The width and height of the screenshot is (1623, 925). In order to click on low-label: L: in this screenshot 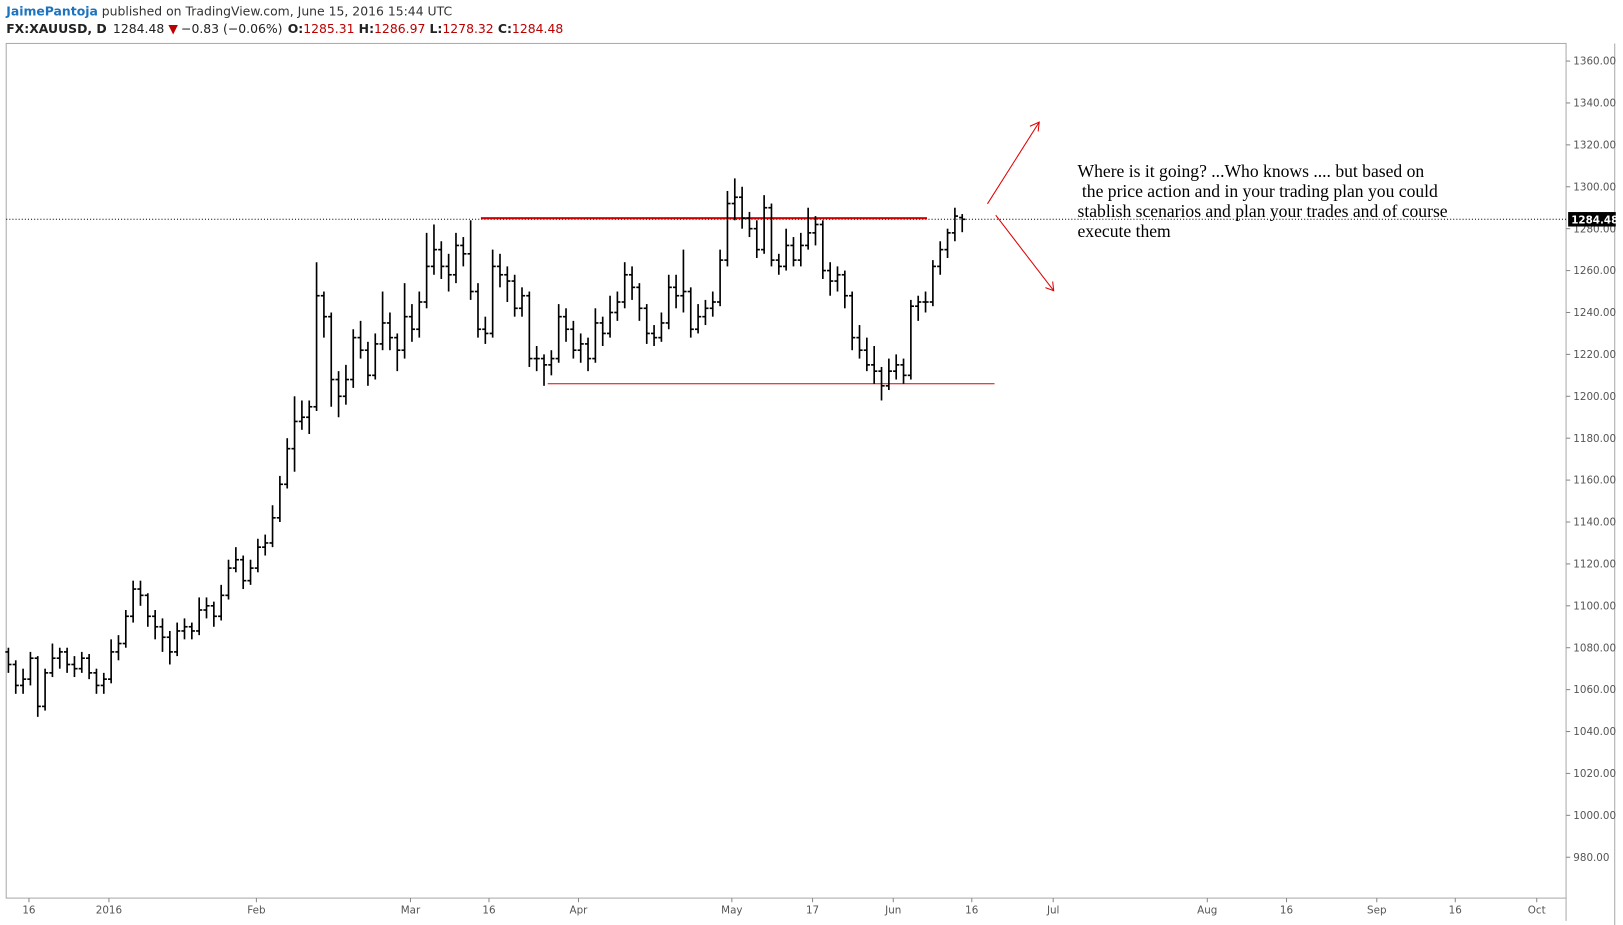, I will do `click(436, 28)`.